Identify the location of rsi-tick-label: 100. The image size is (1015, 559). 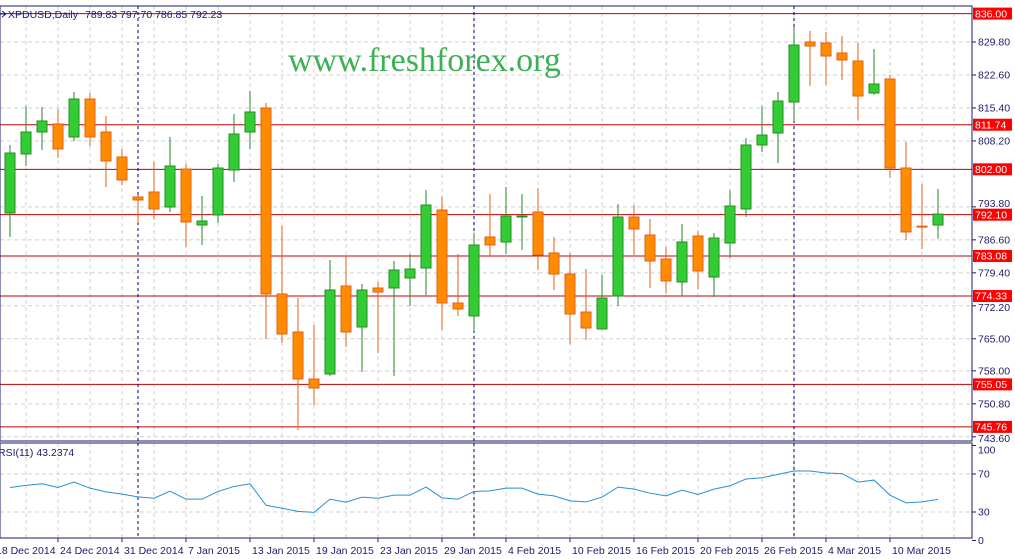
(987, 451).